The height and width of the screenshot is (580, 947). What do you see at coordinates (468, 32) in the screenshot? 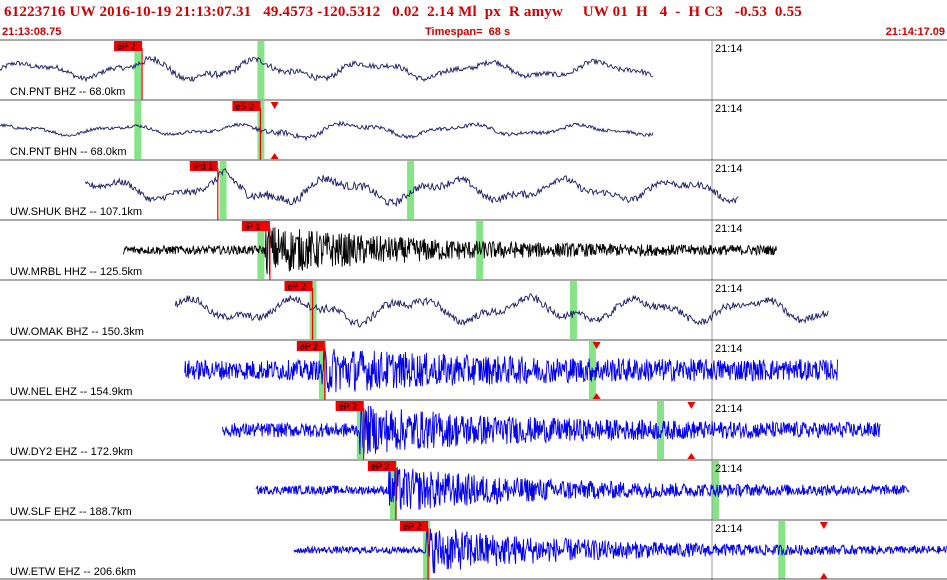
I see `timespan-label: Timespan= 68 s` at bounding box center [468, 32].